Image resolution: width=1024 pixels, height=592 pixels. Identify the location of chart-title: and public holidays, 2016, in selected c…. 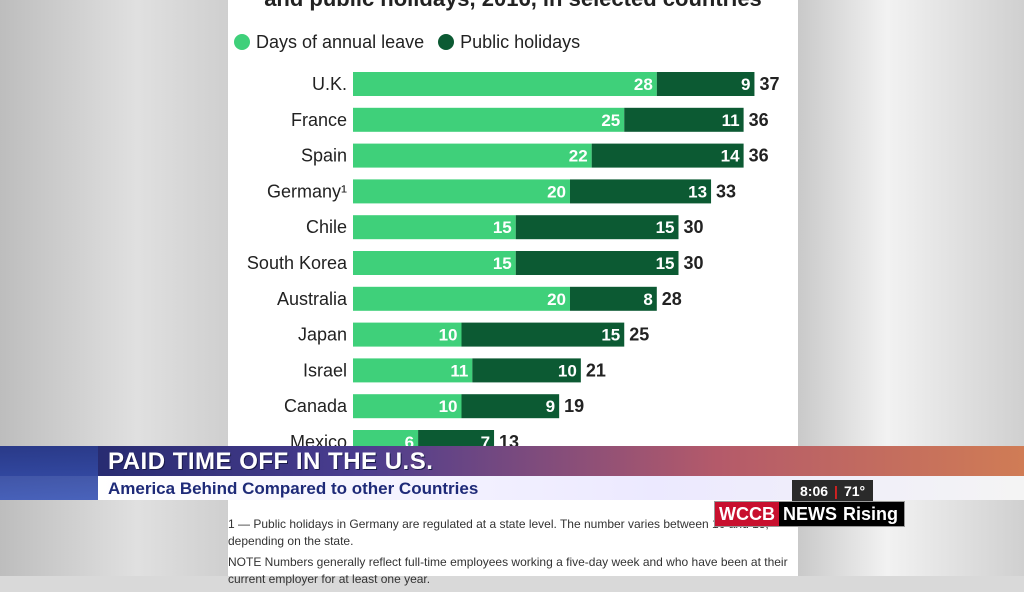
(513, 6).